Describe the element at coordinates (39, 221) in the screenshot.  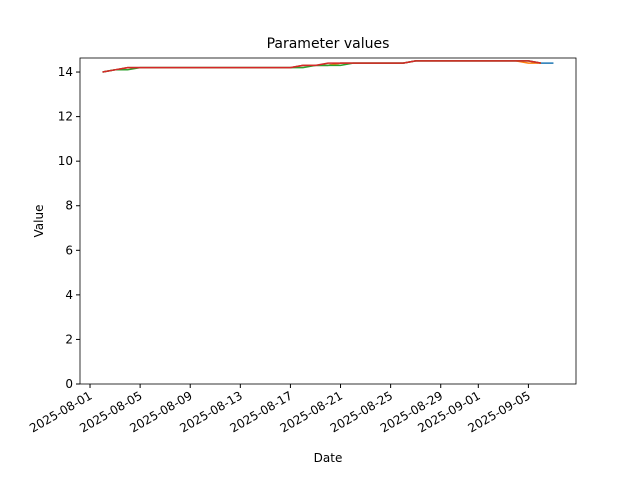
I see `y-axis-label: Value` at that location.